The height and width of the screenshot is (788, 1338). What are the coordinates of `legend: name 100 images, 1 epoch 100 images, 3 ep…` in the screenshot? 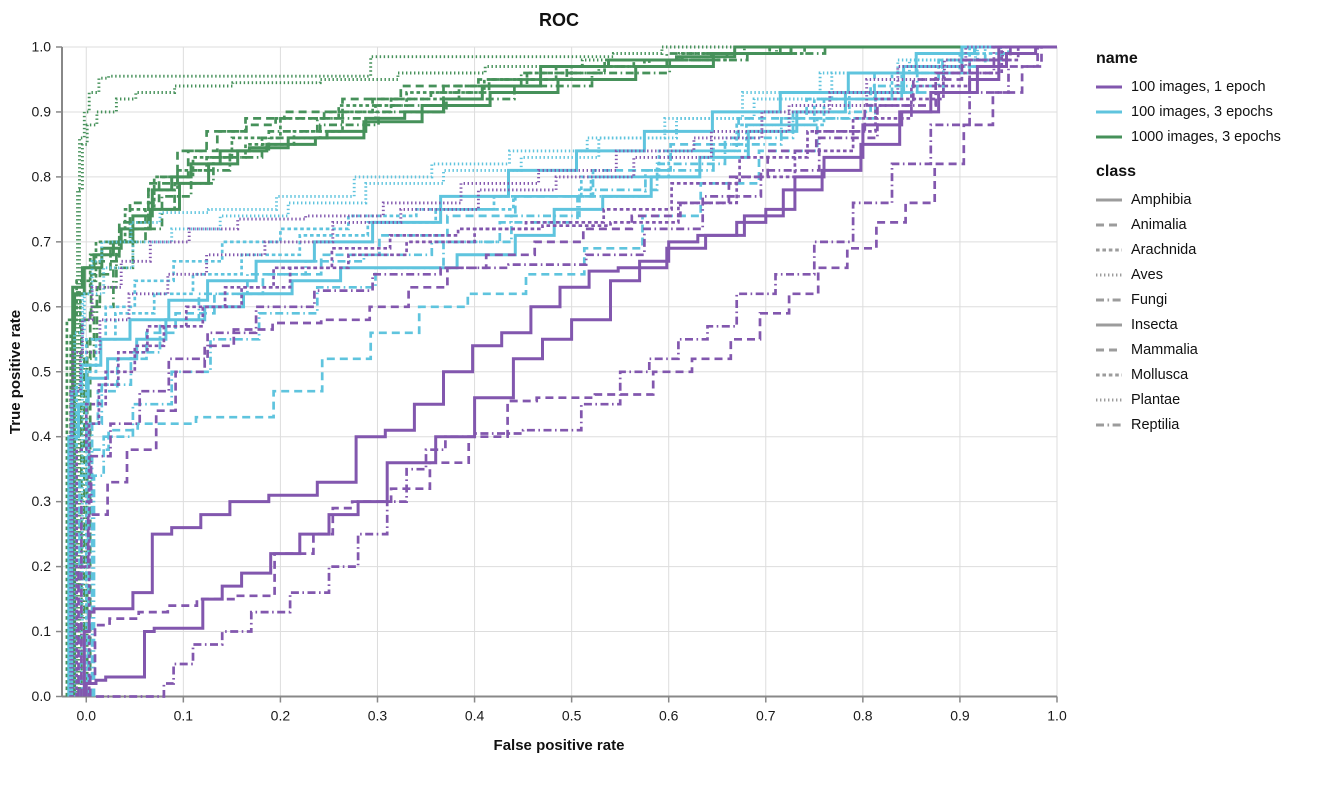 It's located at (1216, 250).